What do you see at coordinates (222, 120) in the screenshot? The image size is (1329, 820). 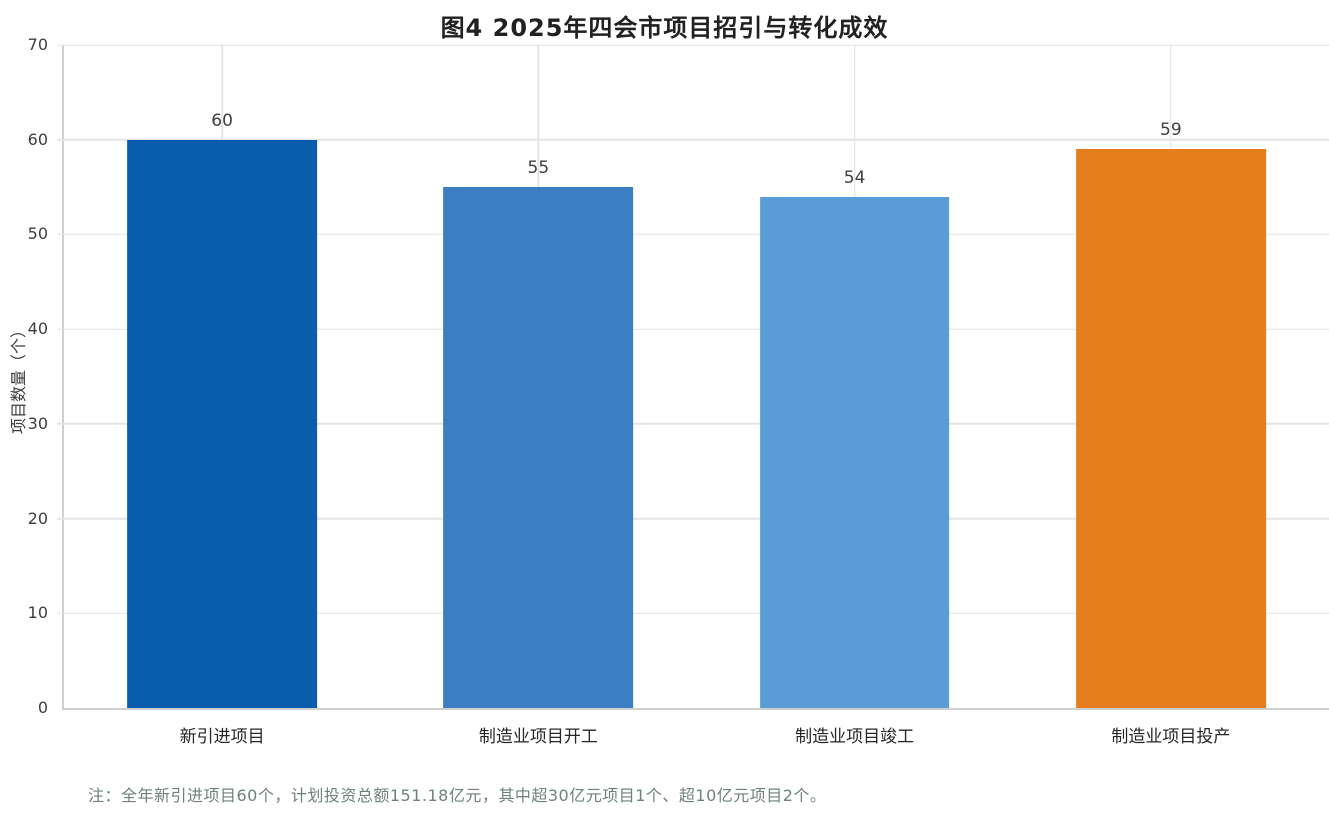 I see `bar-value-label: 60` at bounding box center [222, 120].